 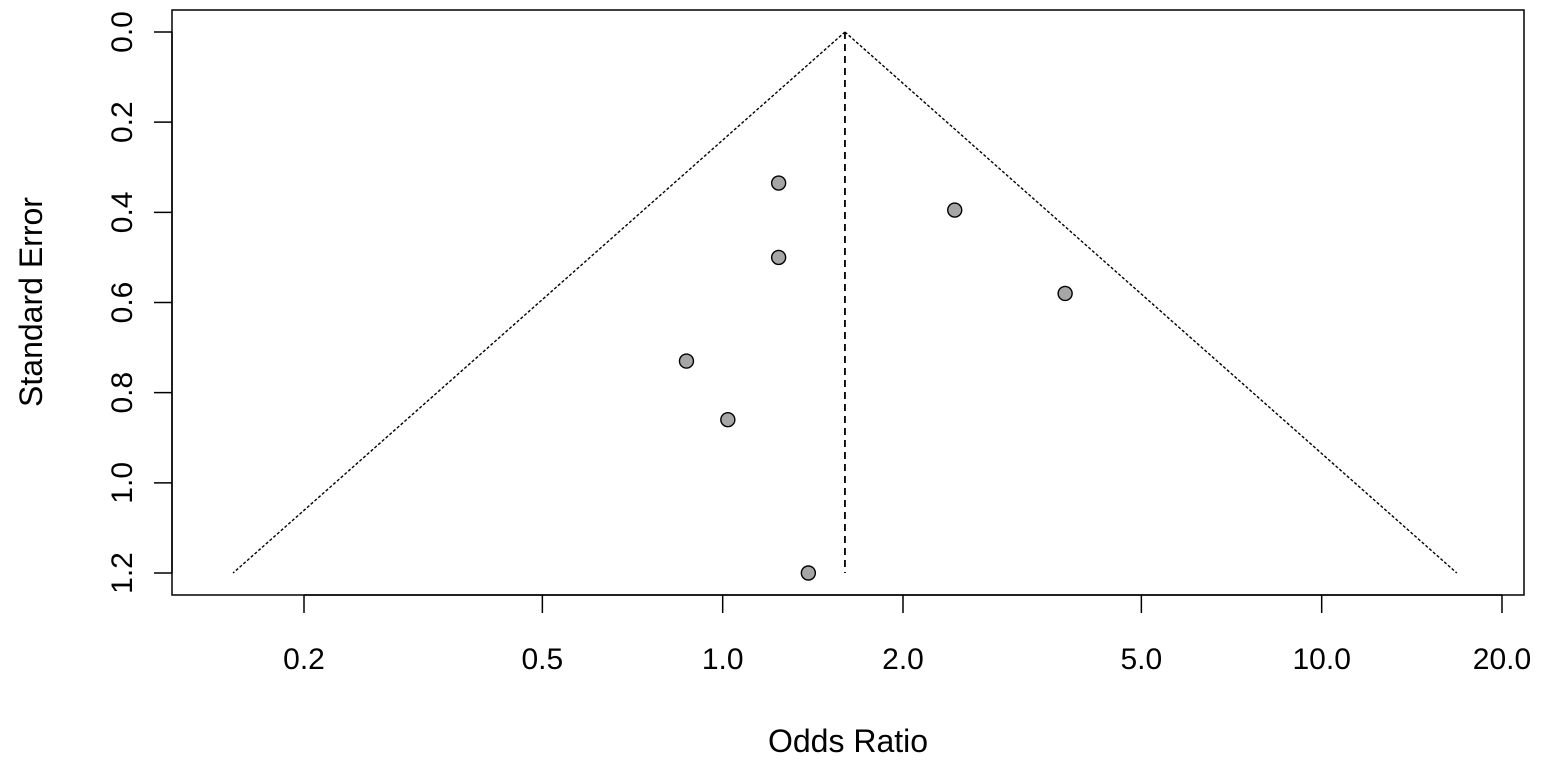 I want to click on y-tick-label: 0.8, so click(x=122, y=393).